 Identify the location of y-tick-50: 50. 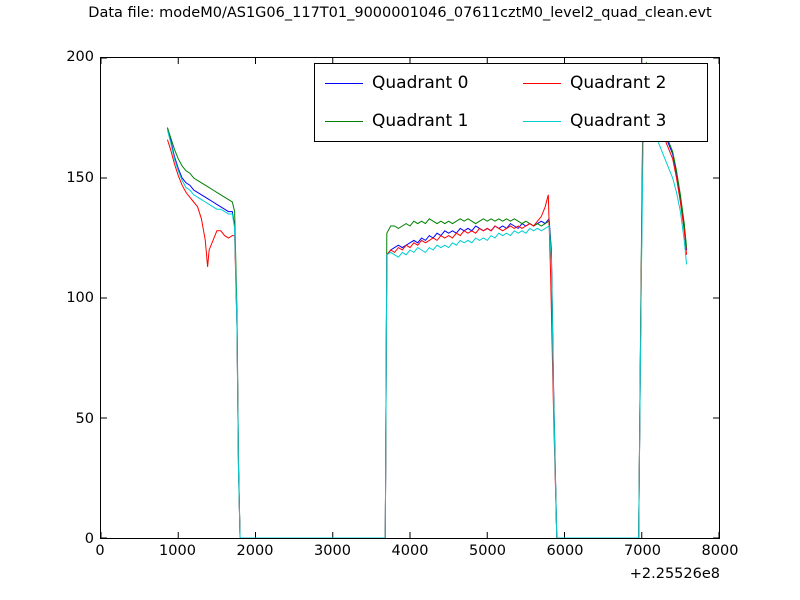
(84, 418).